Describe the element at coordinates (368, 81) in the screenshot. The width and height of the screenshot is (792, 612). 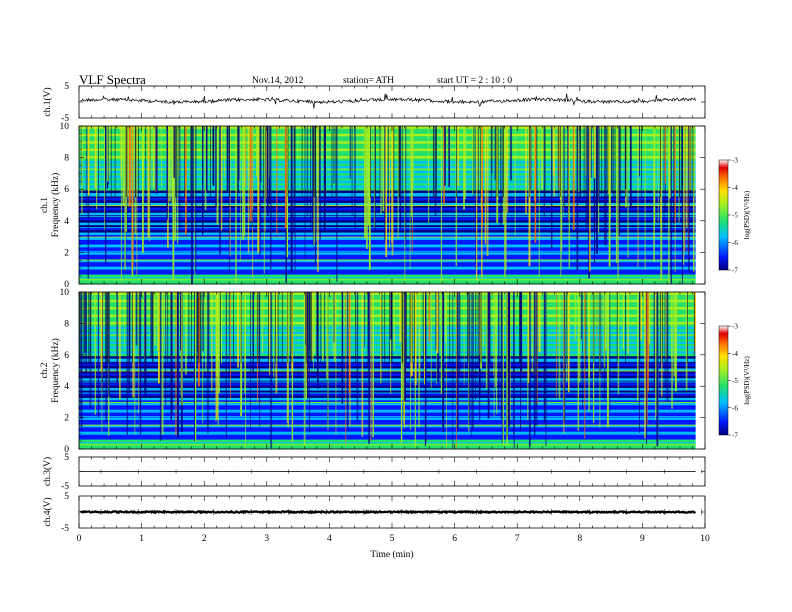
I see `station-label: station= ATH` at that location.